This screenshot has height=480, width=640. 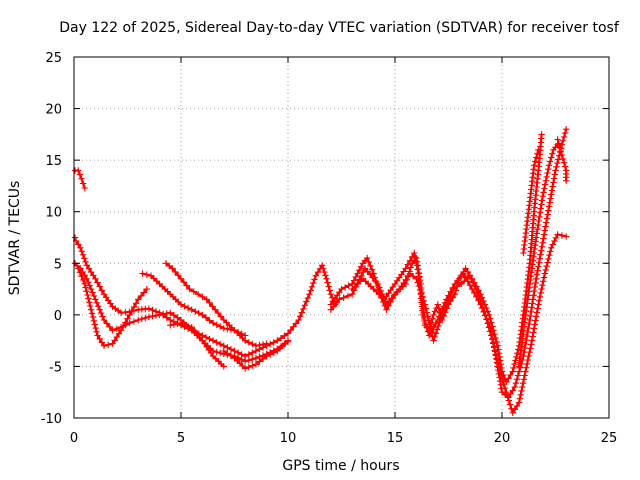 I want to click on y-tick-label: 5, so click(x=58, y=264).